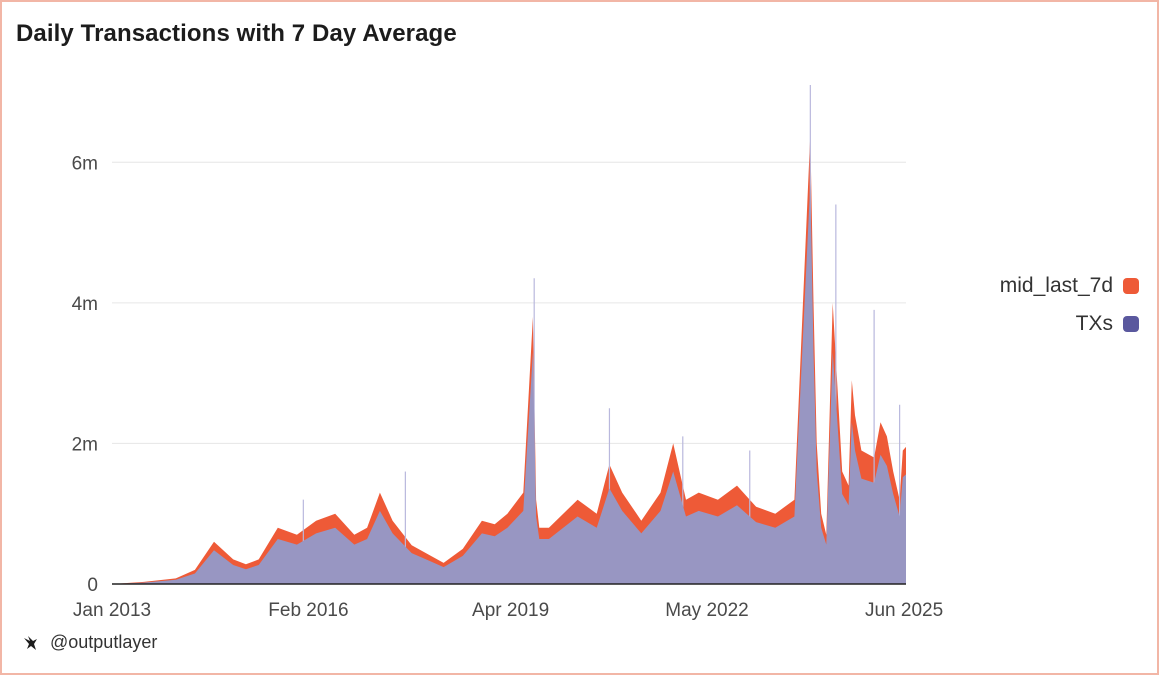 The width and height of the screenshot is (1159, 675). What do you see at coordinates (1131, 324) in the screenshot?
I see `legend-swatch-purple` at bounding box center [1131, 324].